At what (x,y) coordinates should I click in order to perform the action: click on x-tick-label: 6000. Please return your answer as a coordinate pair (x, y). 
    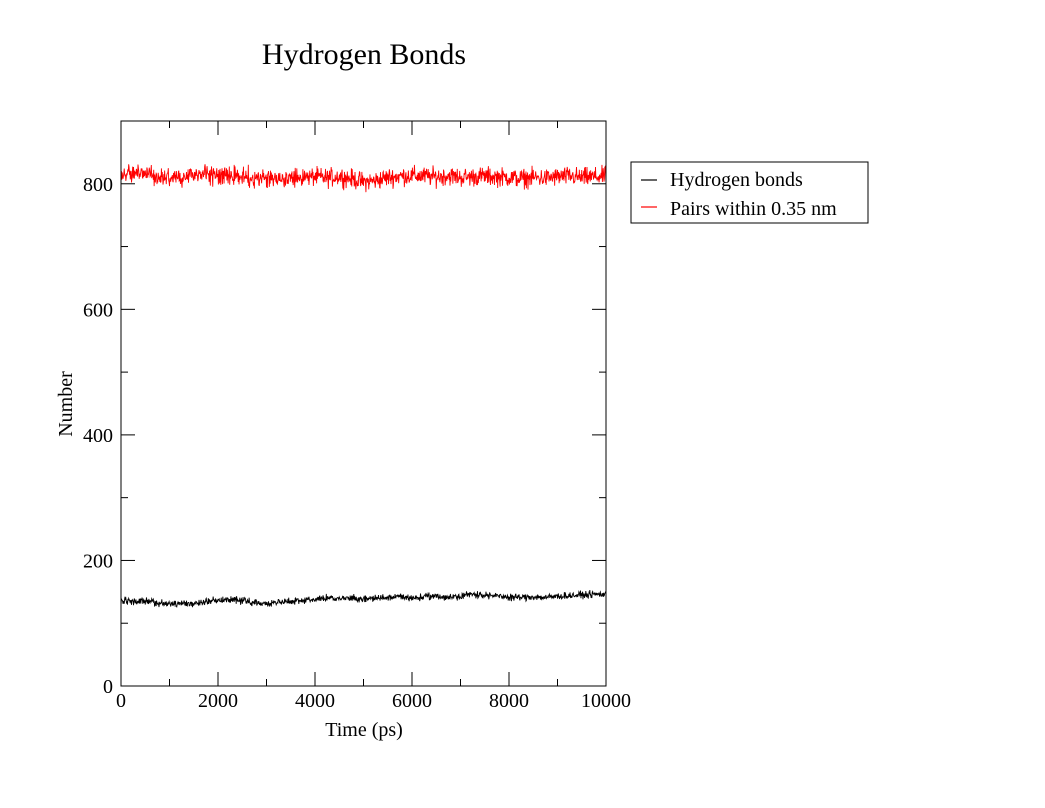
    Looking at the image, I should click on (412, 701).